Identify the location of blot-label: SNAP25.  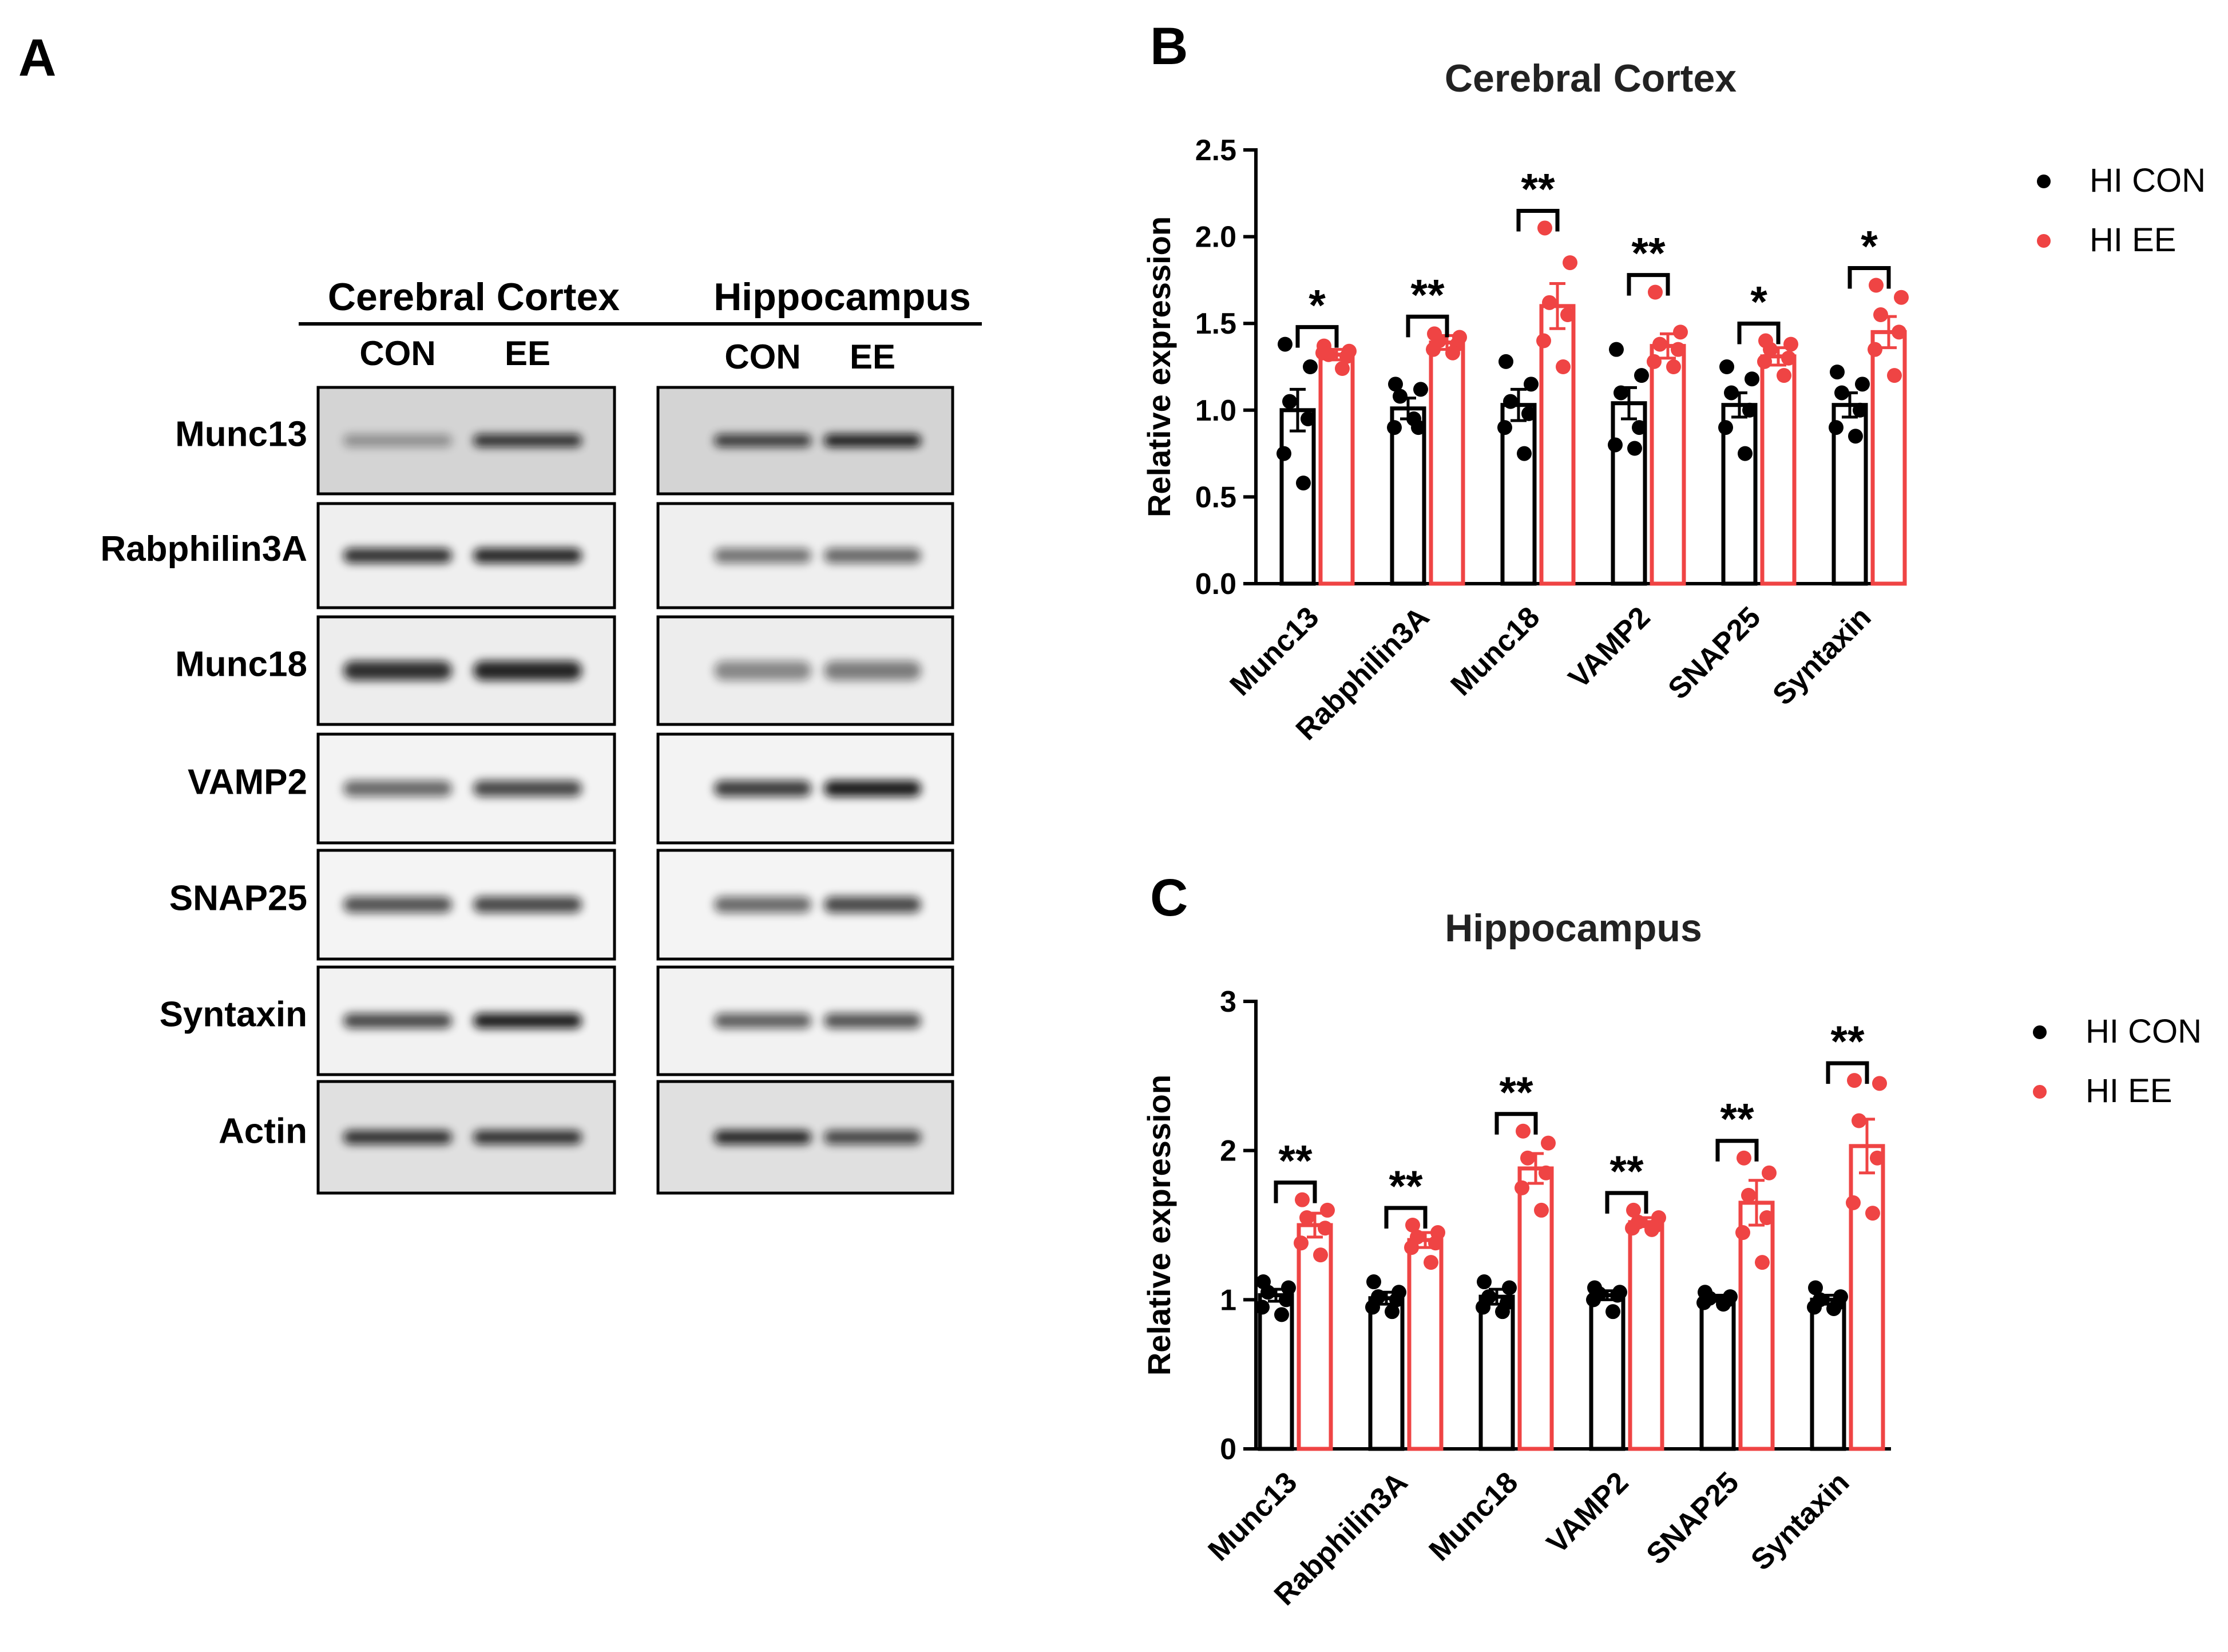
(238, 898).